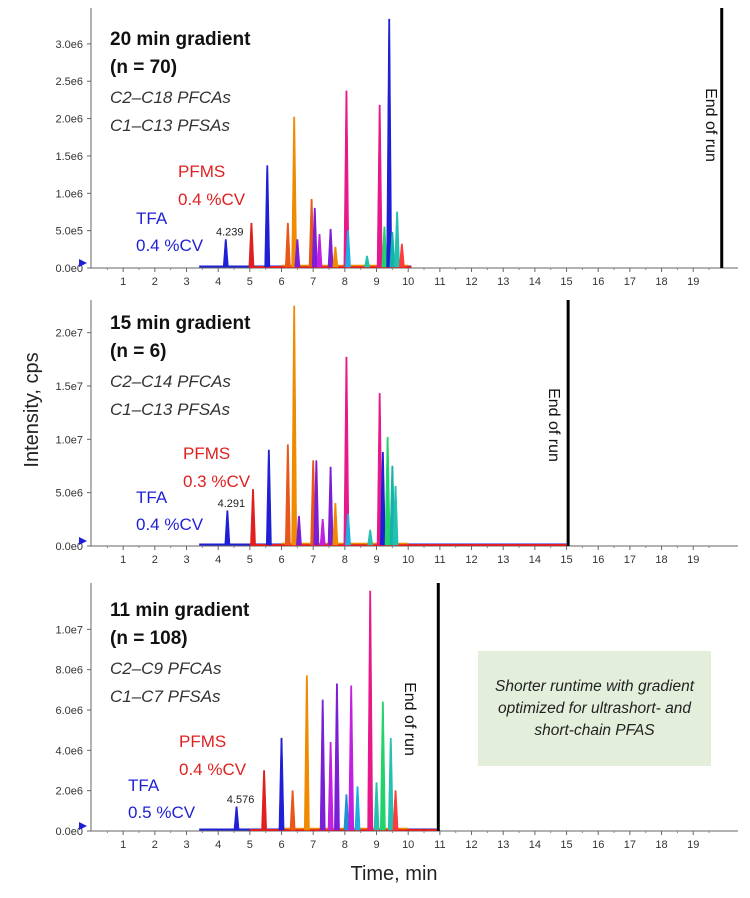 This screenshot has width=750, height=898. I want to click on y-tick-label: 1.0e6, so click(69, 194).